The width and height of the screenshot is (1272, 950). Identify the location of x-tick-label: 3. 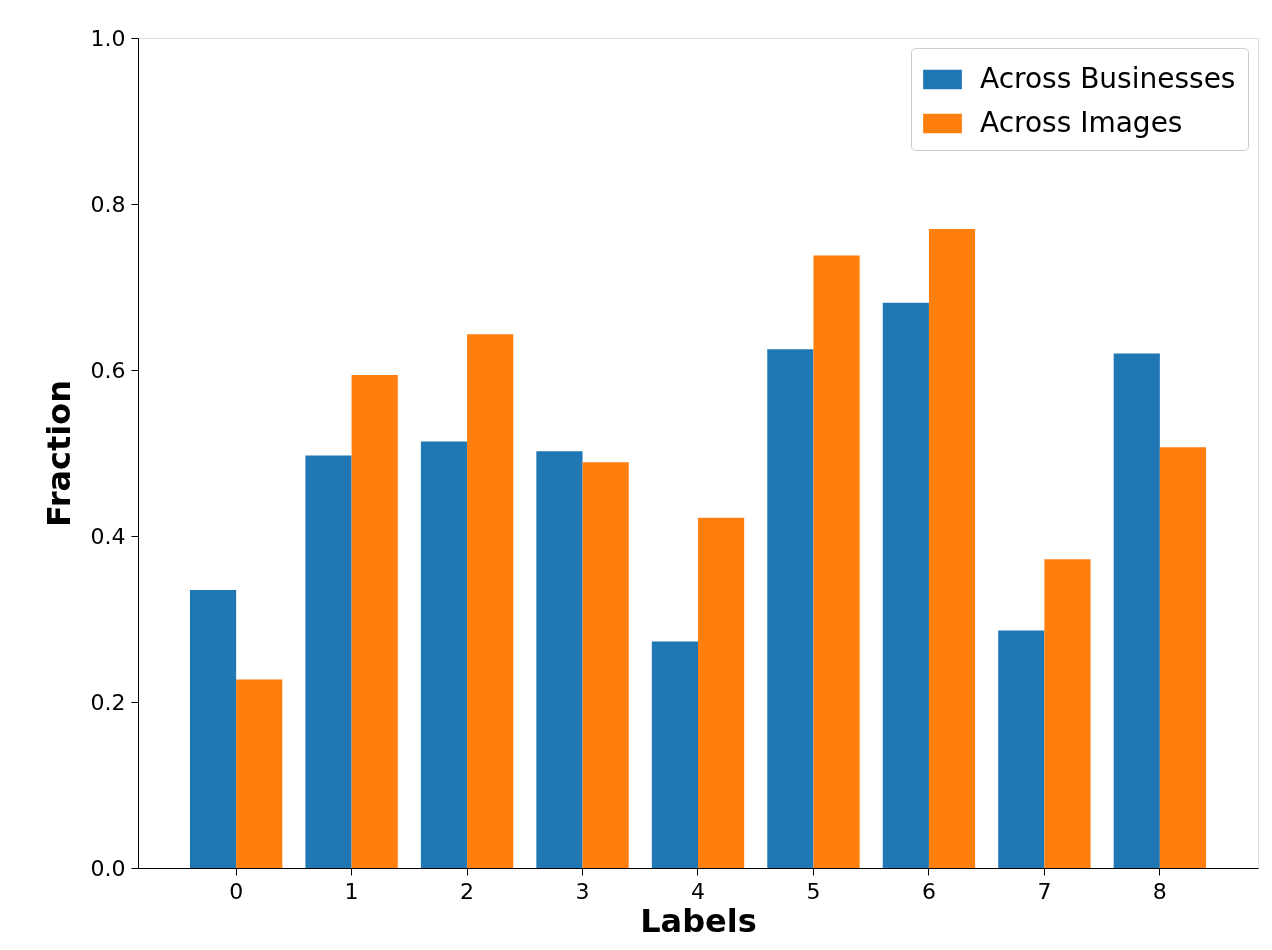
(582, 891).